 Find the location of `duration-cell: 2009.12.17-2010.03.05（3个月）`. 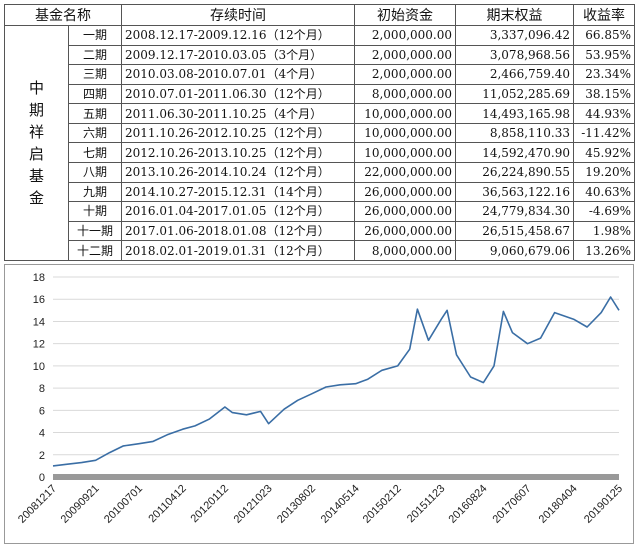

duration-cell: 2009.12.17-2010.03.05（3个月） is located at coordinates (238, 55).